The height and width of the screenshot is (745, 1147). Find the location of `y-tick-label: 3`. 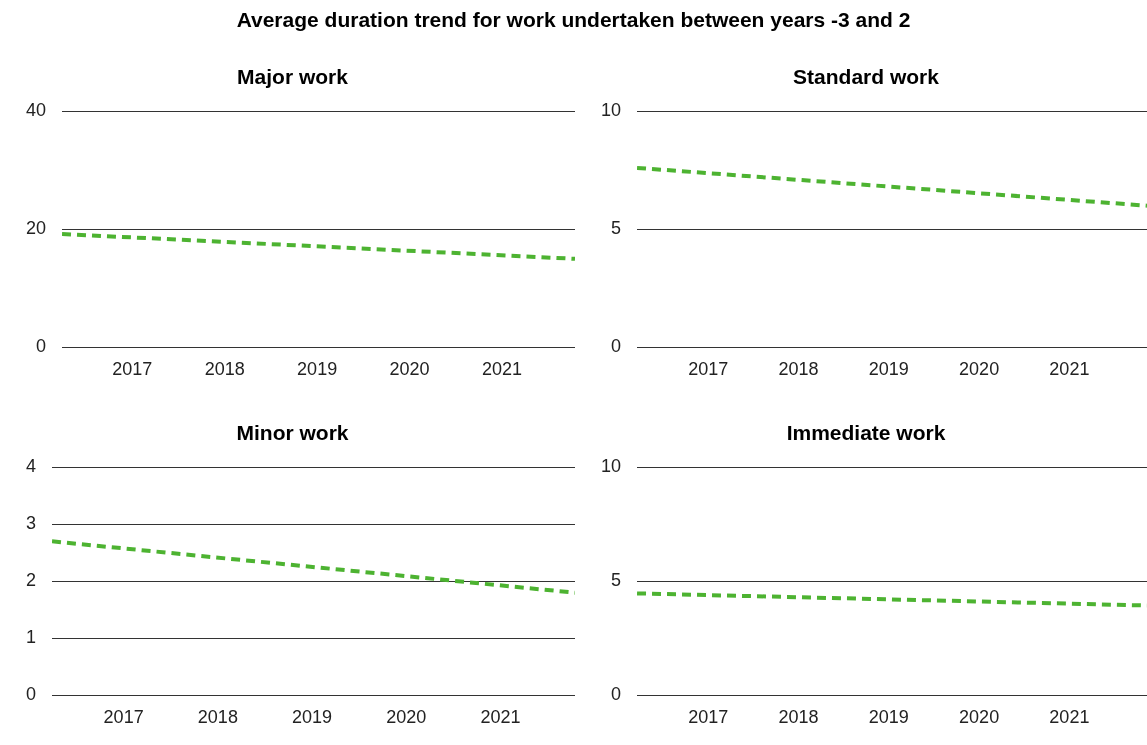

y-tick-label: 3 is located at coordinates (31, 523).